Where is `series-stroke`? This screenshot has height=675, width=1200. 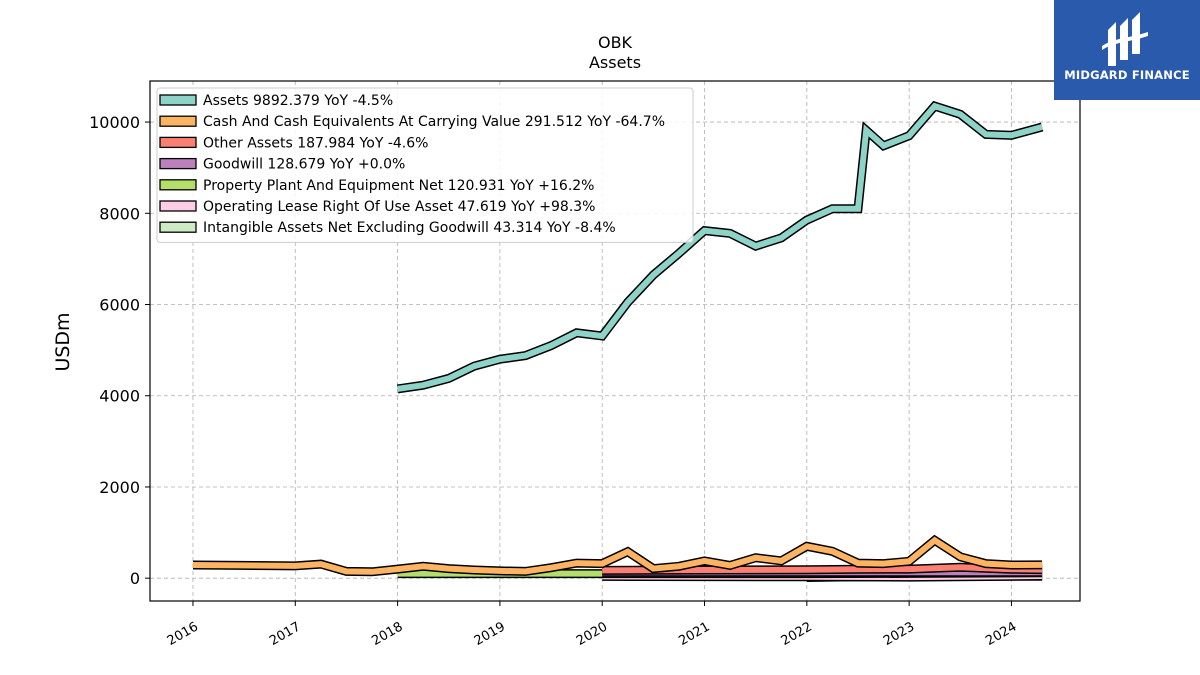 series-stroke is located at coordinates (617, 555).